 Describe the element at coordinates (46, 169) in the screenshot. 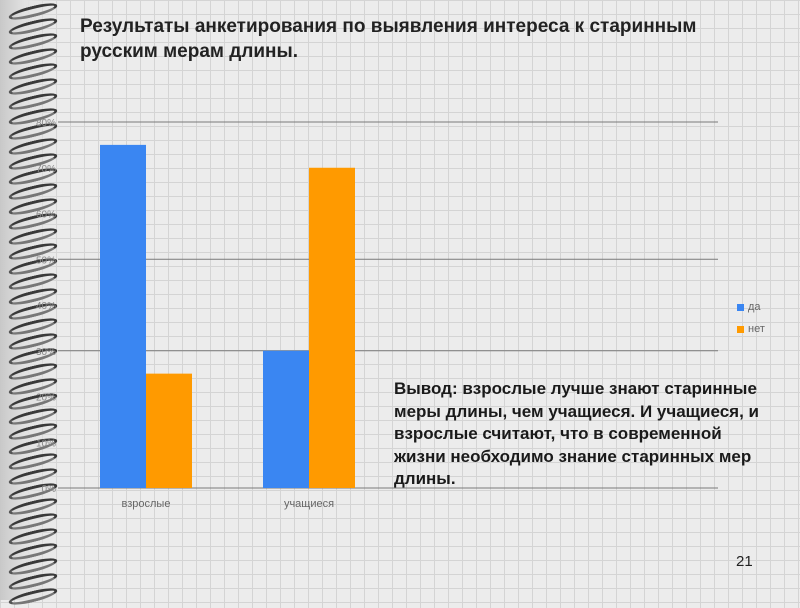

I see `y-tick-label: 70%` at that location.